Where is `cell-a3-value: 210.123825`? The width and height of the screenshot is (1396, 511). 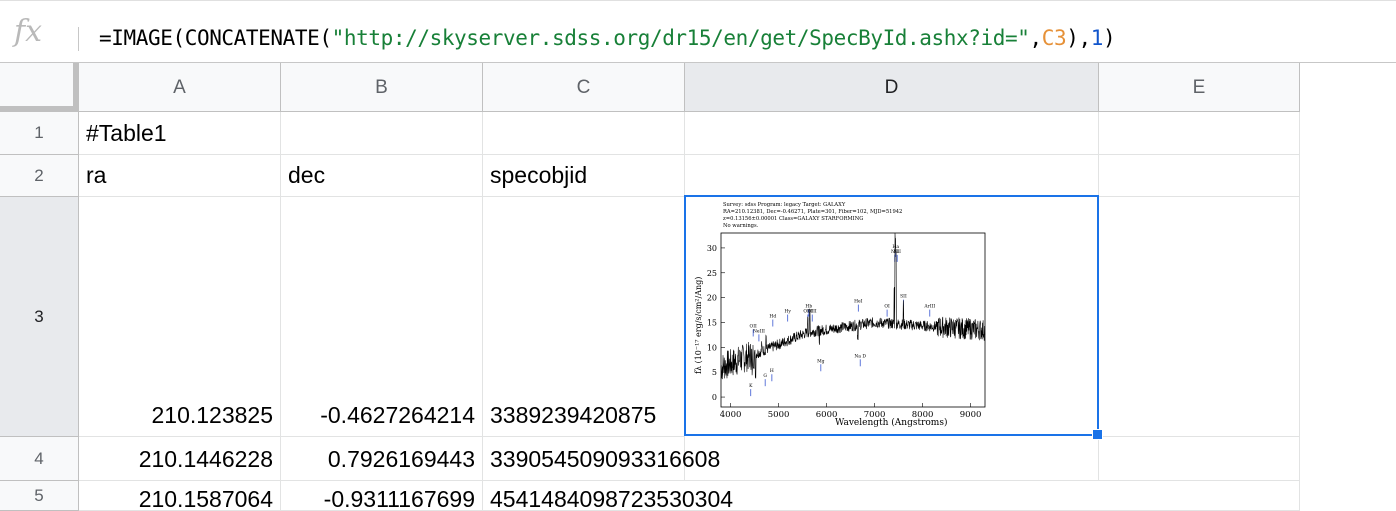 cell-a3-value: 210.123825 is located at coordinates (212, 415).